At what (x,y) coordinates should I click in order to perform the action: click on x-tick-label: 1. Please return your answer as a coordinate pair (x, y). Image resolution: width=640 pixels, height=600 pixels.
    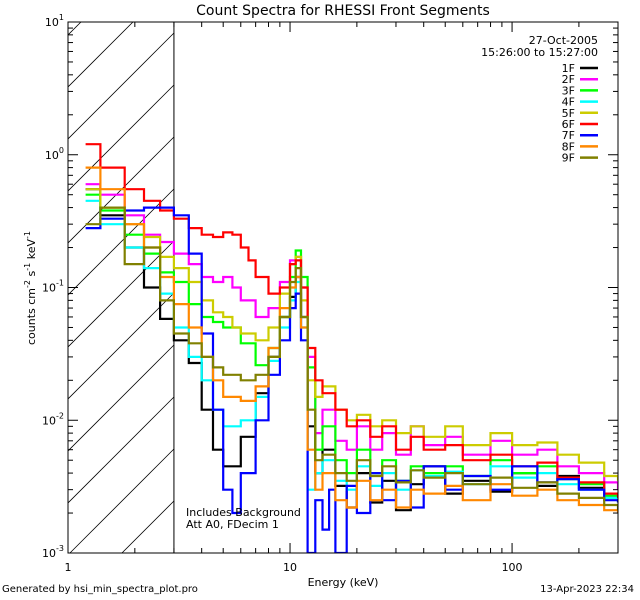
    Looking at the image, I should click on (68, 567).